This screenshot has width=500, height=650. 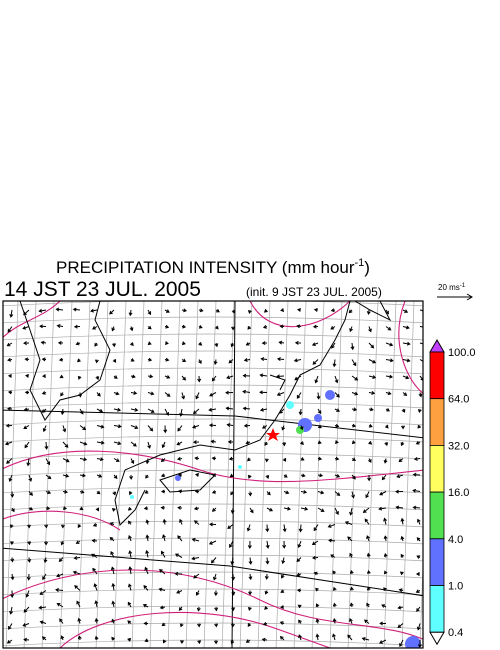 What do you see at coordinates (314, 292) in the screenshot?
I see `init-time: (init. 9 JST 23 JUL. 2005)` at bounding box center [314, 292].